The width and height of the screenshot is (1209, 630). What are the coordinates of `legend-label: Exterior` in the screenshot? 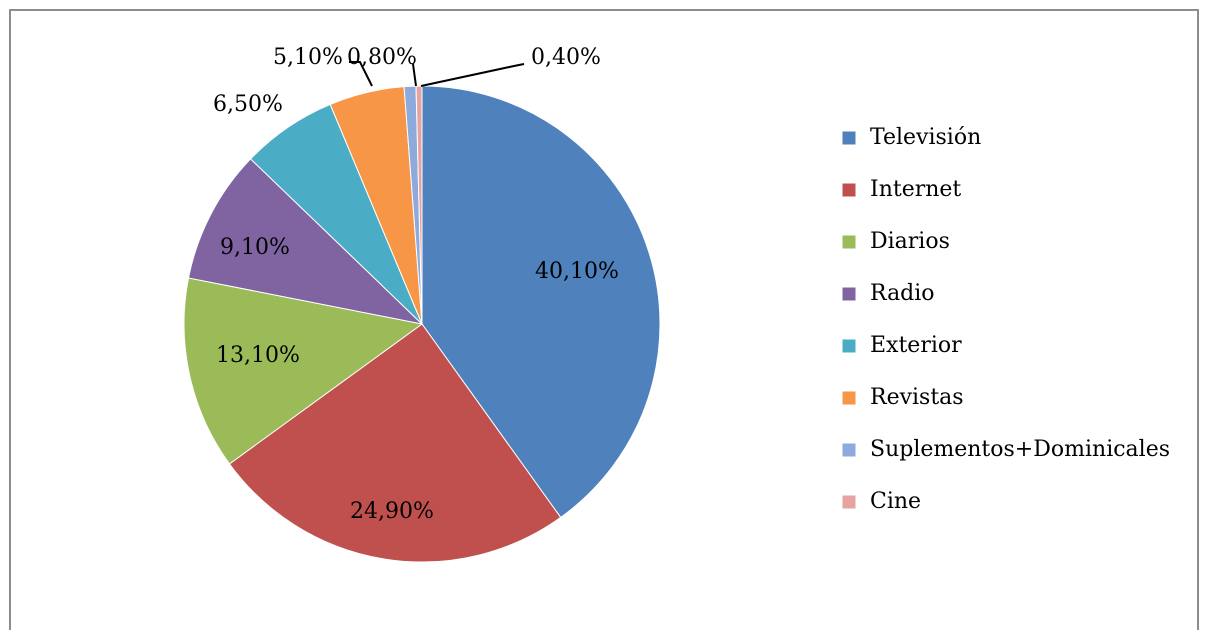 It's located at (916, 345).